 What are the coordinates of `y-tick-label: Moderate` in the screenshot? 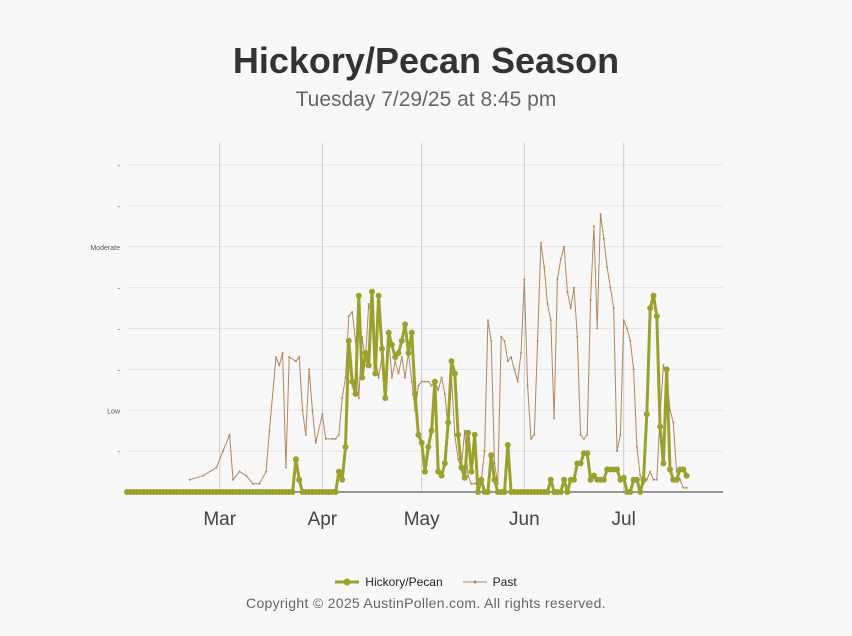 It's located at (105, 248).